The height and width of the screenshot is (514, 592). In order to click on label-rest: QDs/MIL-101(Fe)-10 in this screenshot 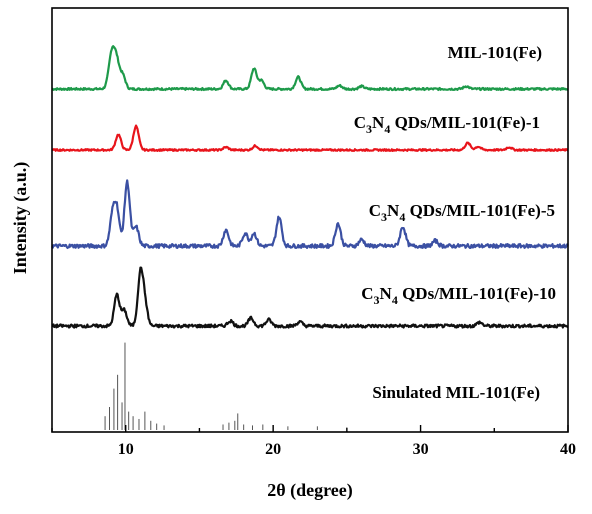, I will do `click(477, 293)`.